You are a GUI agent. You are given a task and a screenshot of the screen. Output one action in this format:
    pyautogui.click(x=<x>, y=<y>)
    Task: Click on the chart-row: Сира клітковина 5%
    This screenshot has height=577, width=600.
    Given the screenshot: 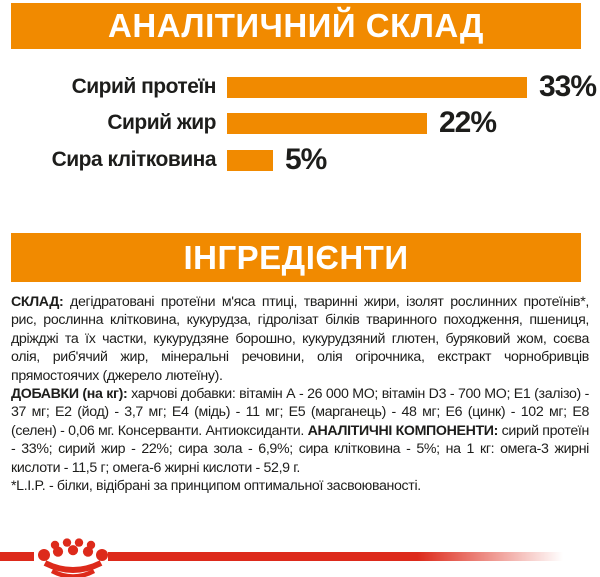 What is the action you would take?
    pyautogui.click(x=164, y=159)
    